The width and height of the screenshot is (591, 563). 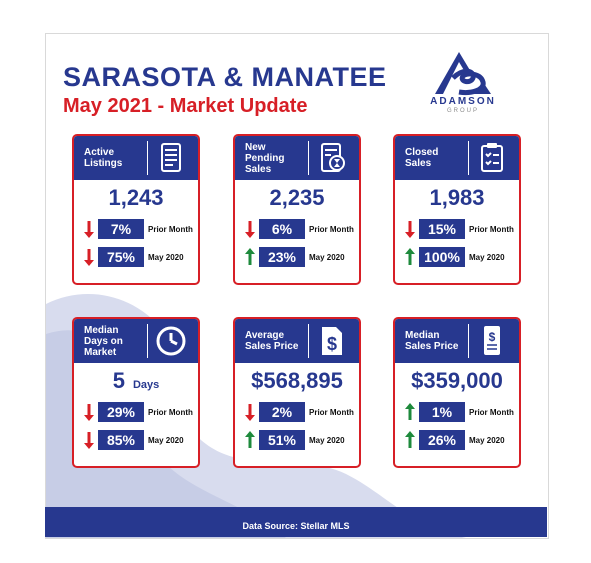 I want to click on footer-bar: Data Source: Stellar MLS, so click(x=296, y=522).